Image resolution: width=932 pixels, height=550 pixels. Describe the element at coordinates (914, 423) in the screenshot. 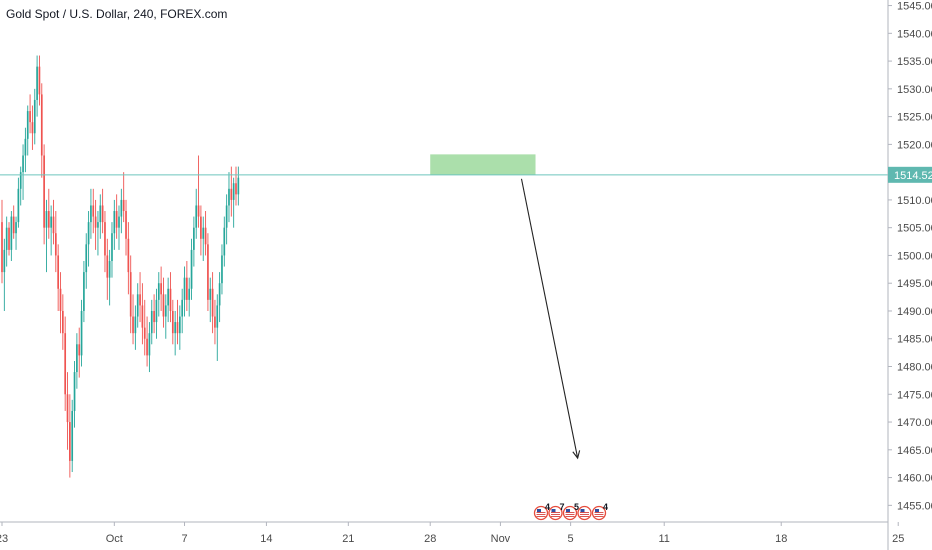

I see `price-axis-label: 1470.00` at that location.